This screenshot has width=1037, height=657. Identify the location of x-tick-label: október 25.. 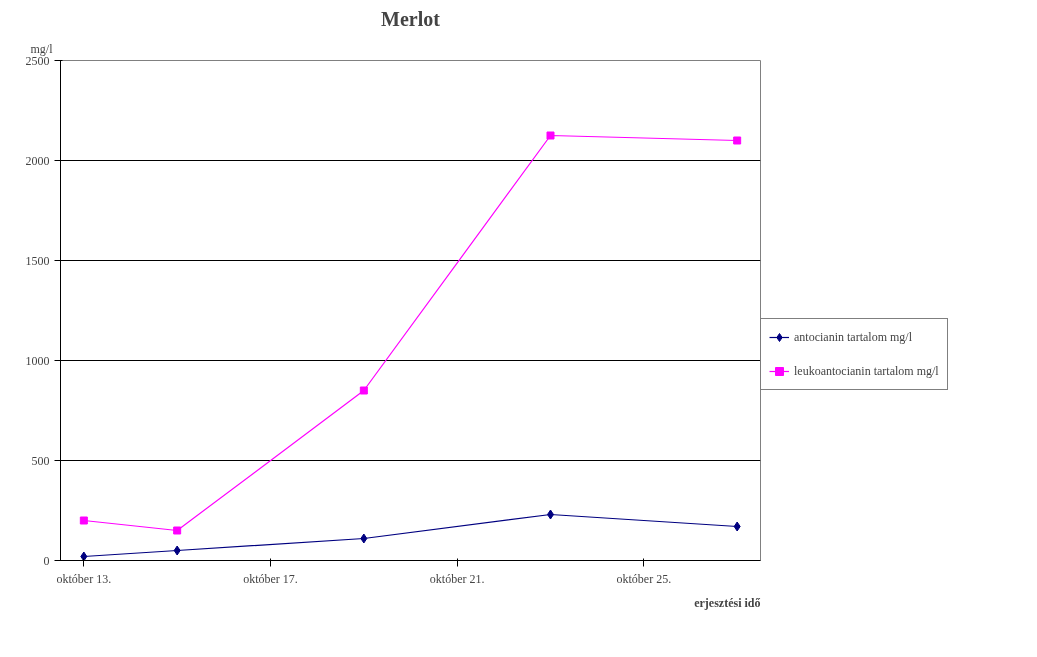
(644, 578).